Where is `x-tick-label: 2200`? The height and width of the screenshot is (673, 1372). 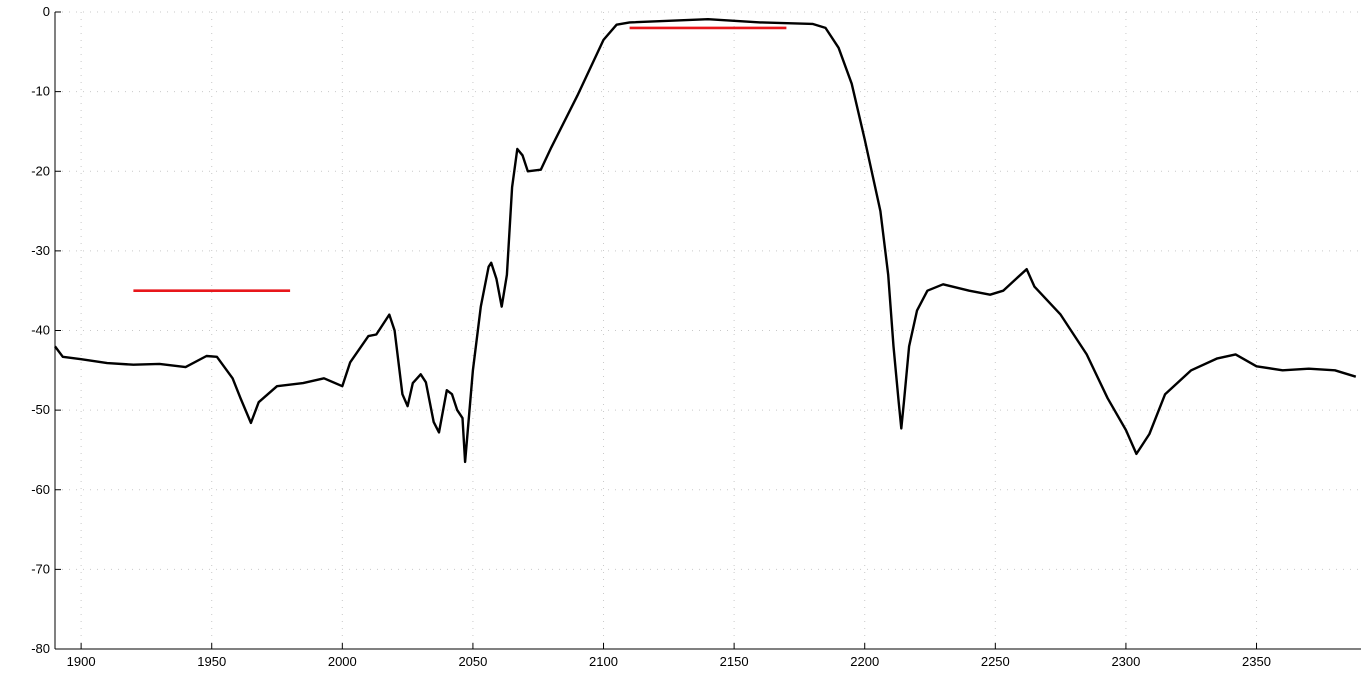 x-tick-label: 2200 is located at coordinates (864, 661).